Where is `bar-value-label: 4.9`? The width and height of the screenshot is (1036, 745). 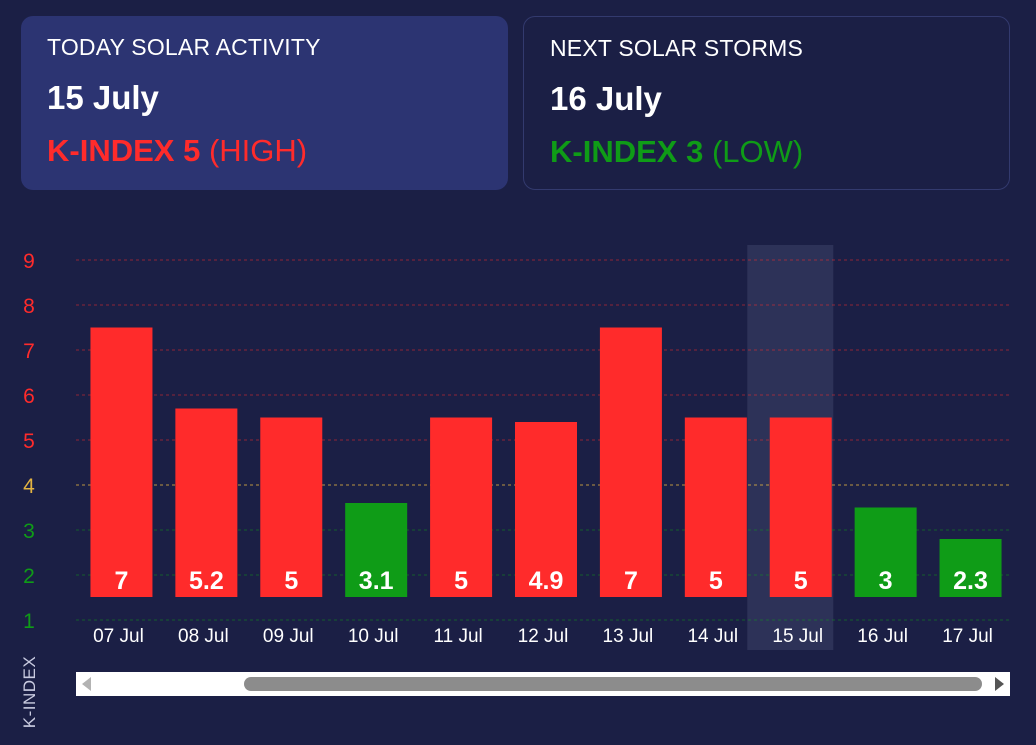
bar-value-label: 4.9 is located at coordinates (546, 581).